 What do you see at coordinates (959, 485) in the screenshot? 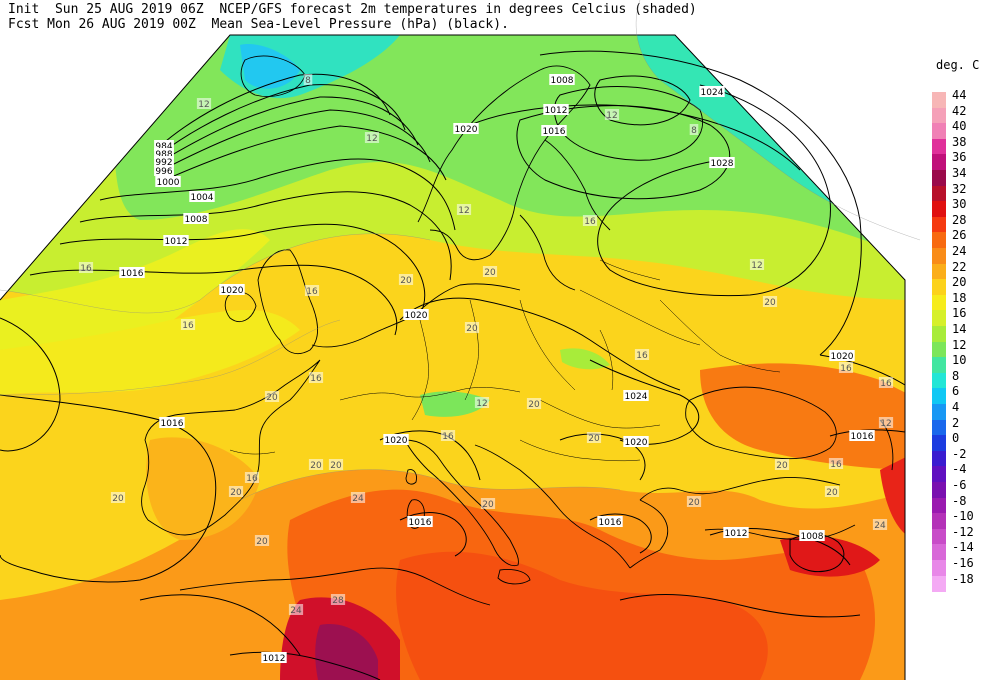
I see `legend-label: -6` at bounding box center [959, 485].